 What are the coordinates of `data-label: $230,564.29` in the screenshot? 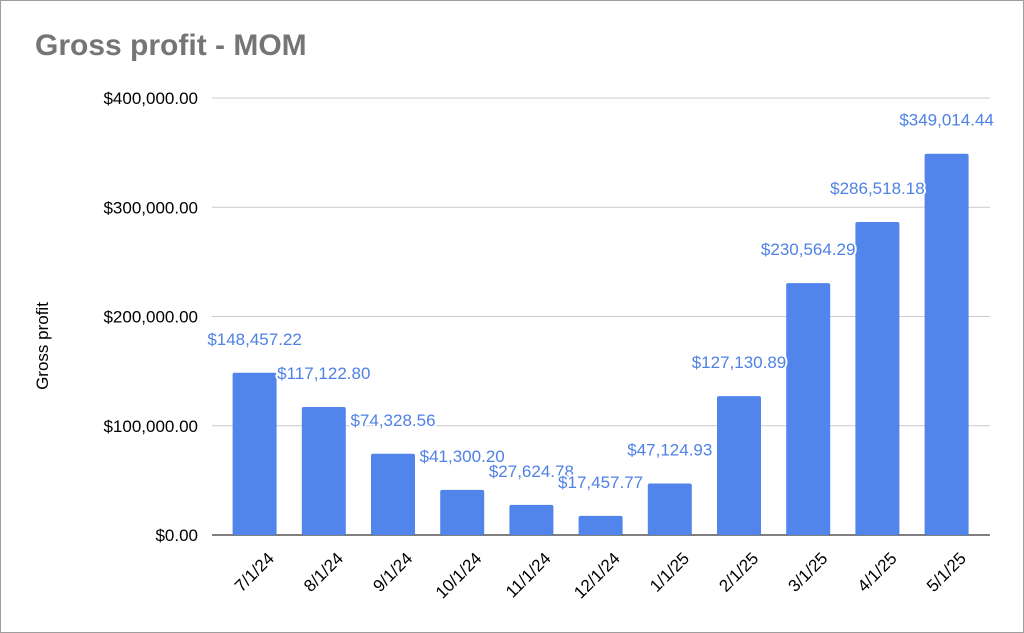 It's located at (808, 249).